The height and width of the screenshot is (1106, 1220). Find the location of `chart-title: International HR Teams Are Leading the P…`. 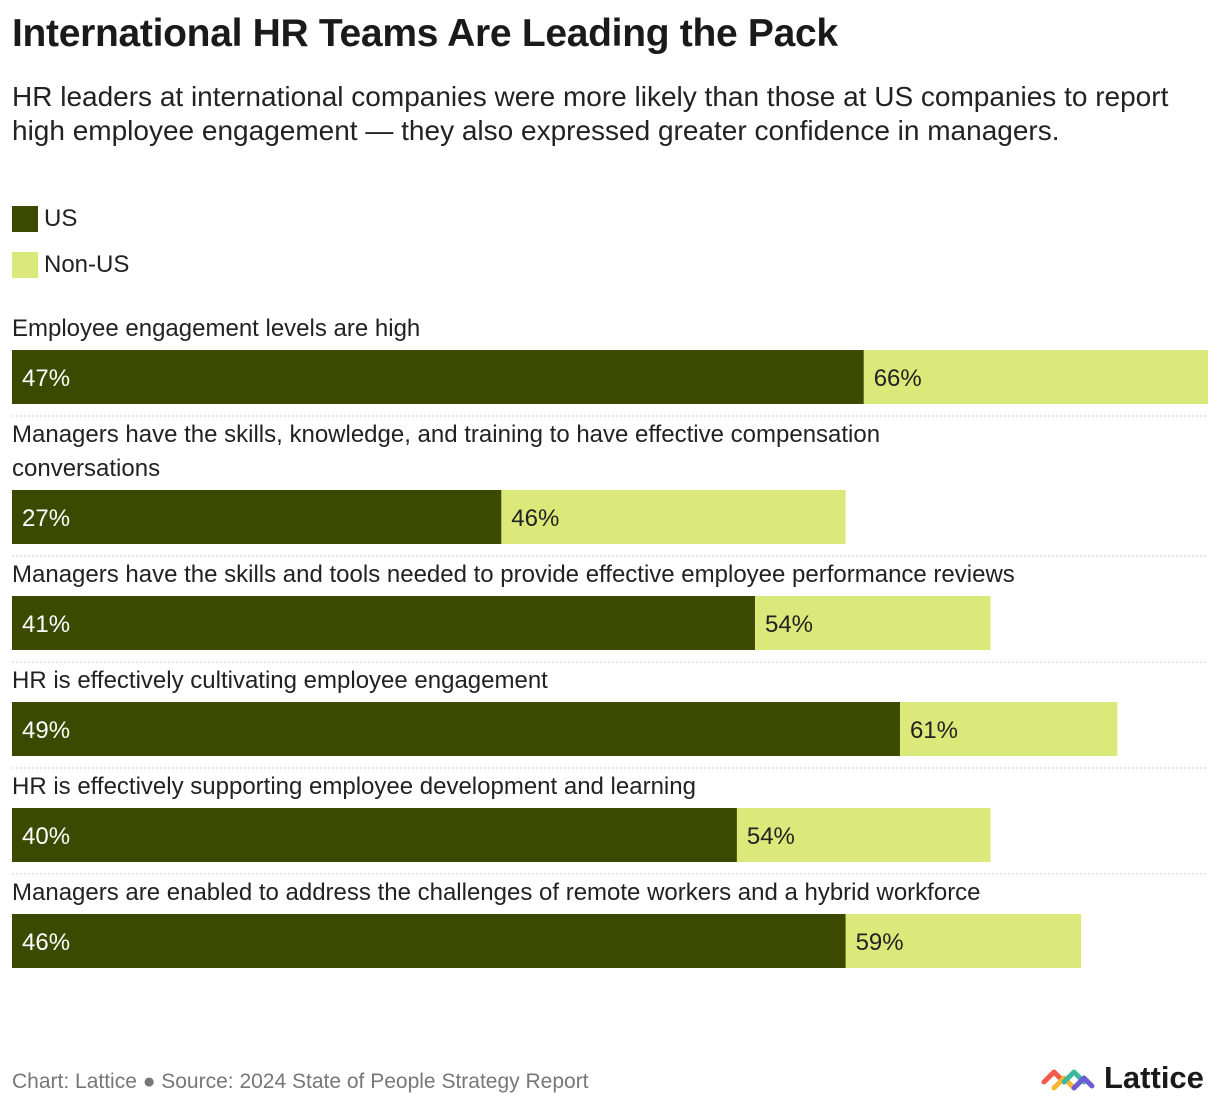

chart-title: International HR Teams Are Leading the P… is located at coordinates (425, 33).